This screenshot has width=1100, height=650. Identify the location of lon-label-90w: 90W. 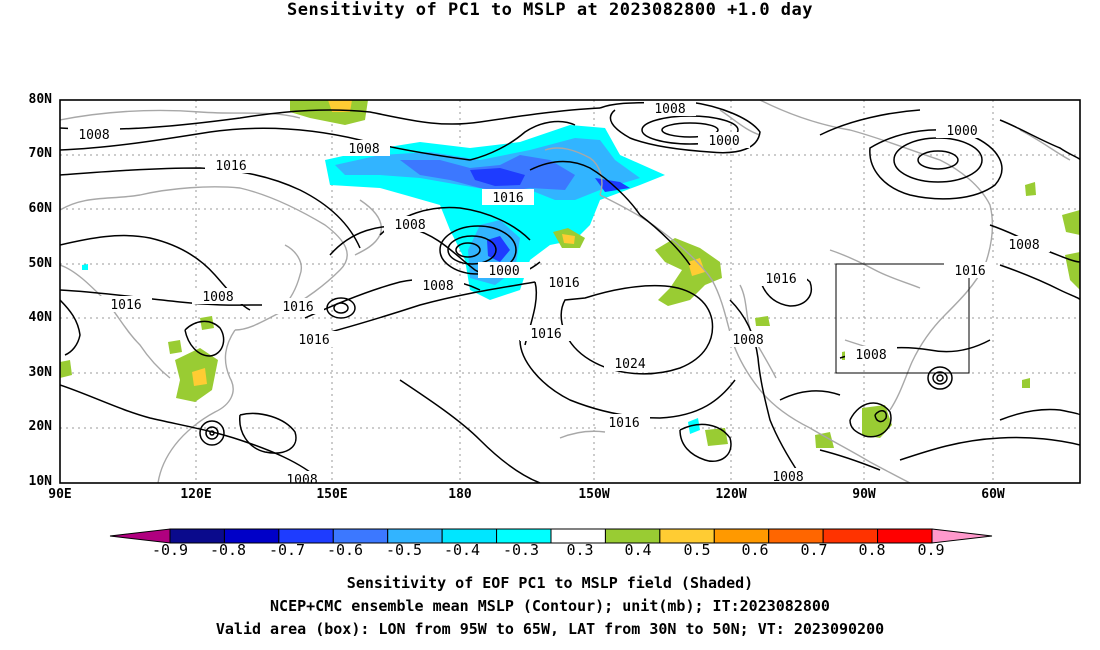
(864, 494).